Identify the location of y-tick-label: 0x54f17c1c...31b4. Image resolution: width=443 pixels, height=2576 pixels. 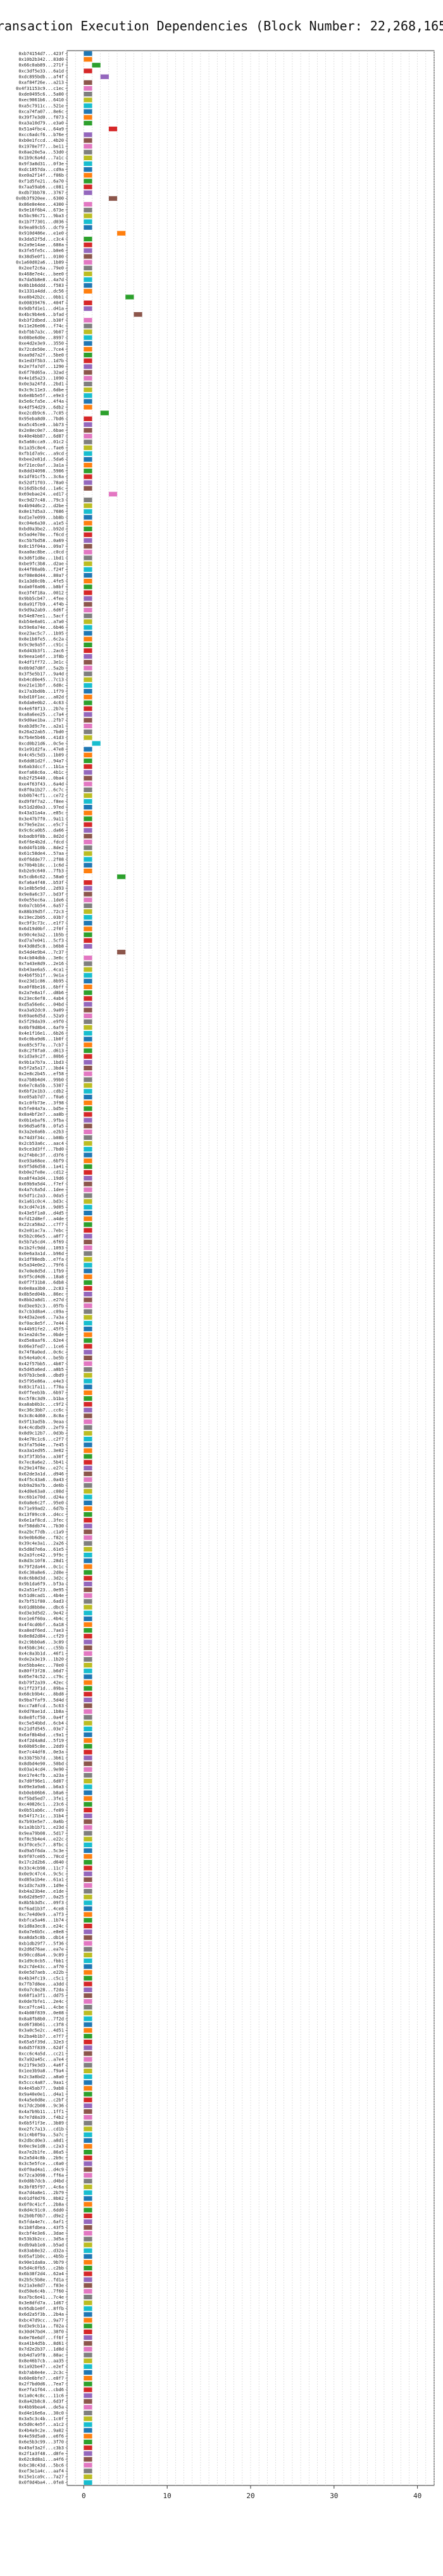
(41, 1816).